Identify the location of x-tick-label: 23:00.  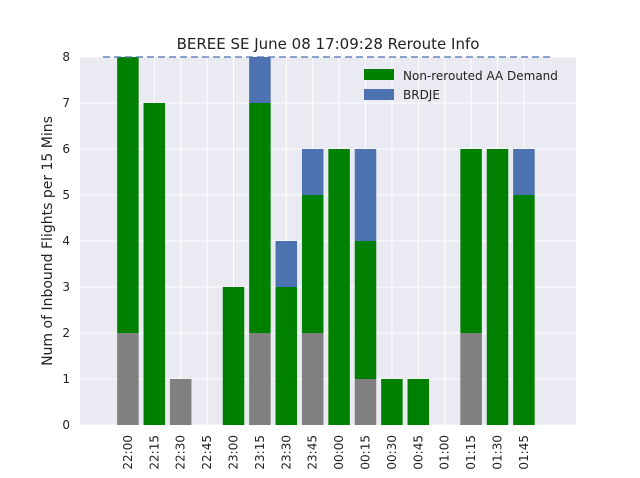
(234, 452).